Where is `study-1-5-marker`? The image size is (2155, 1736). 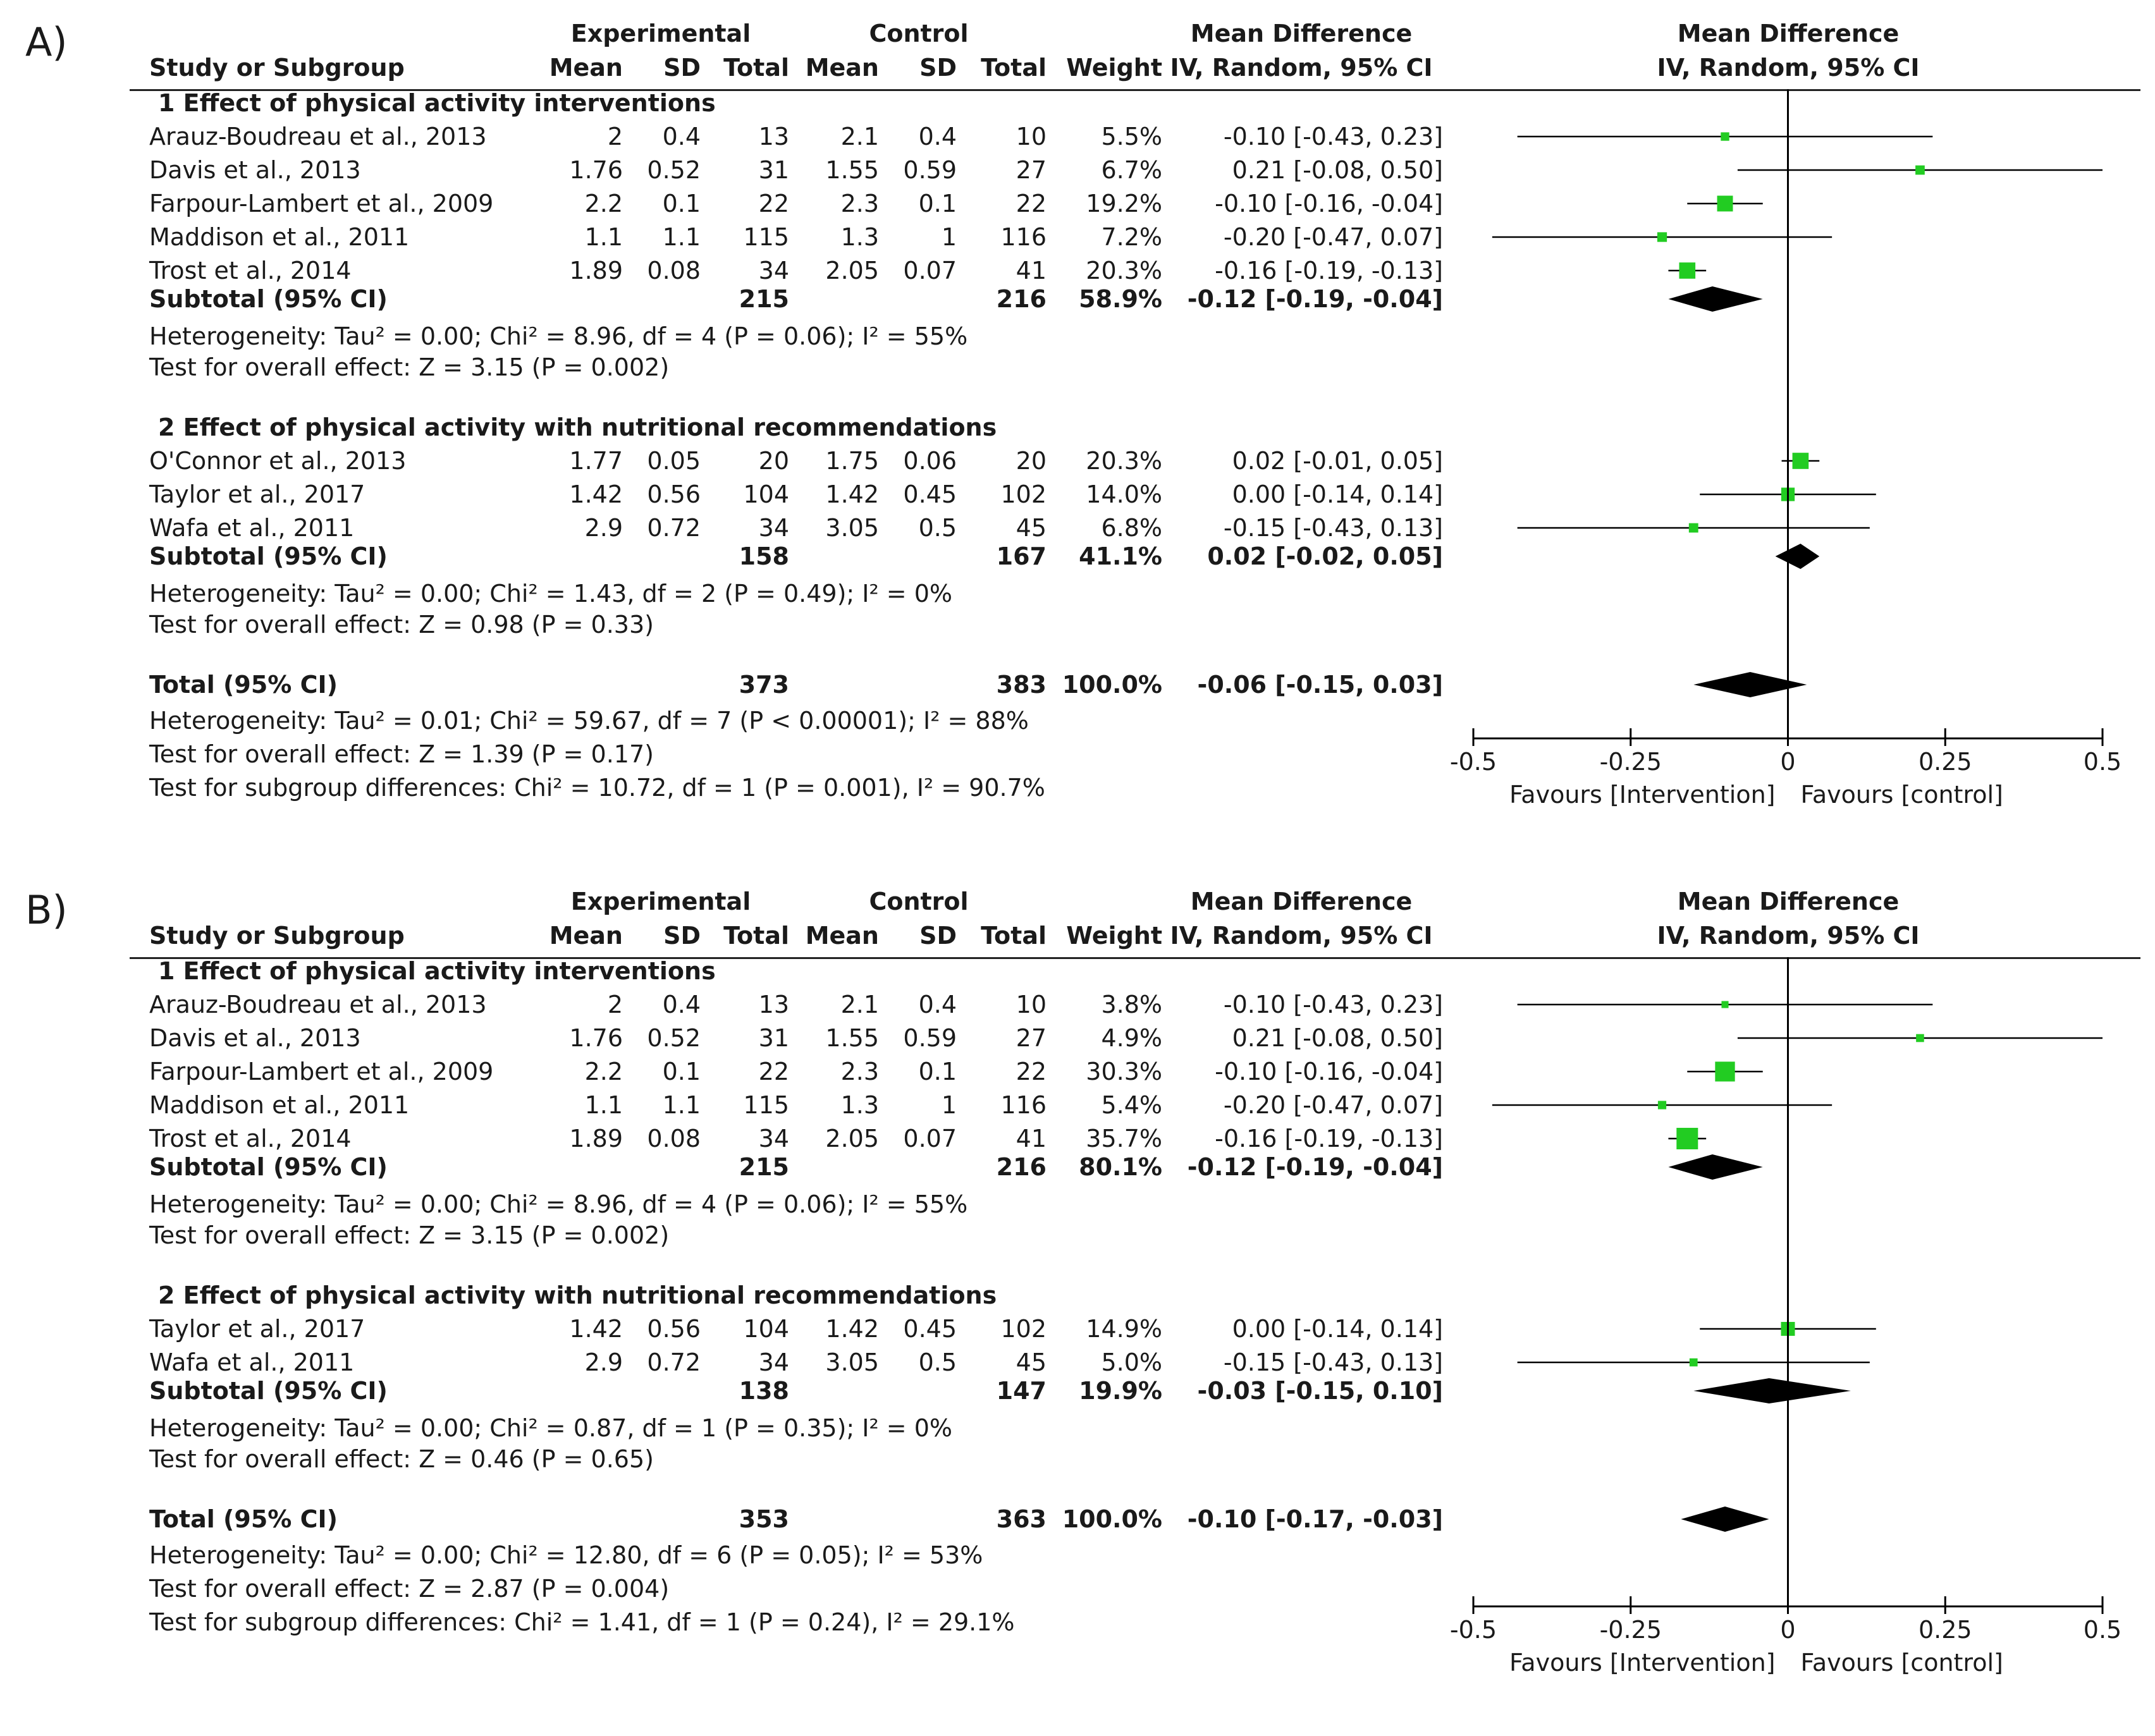 study-1-5-marker is located at coordinates (1687, 270).